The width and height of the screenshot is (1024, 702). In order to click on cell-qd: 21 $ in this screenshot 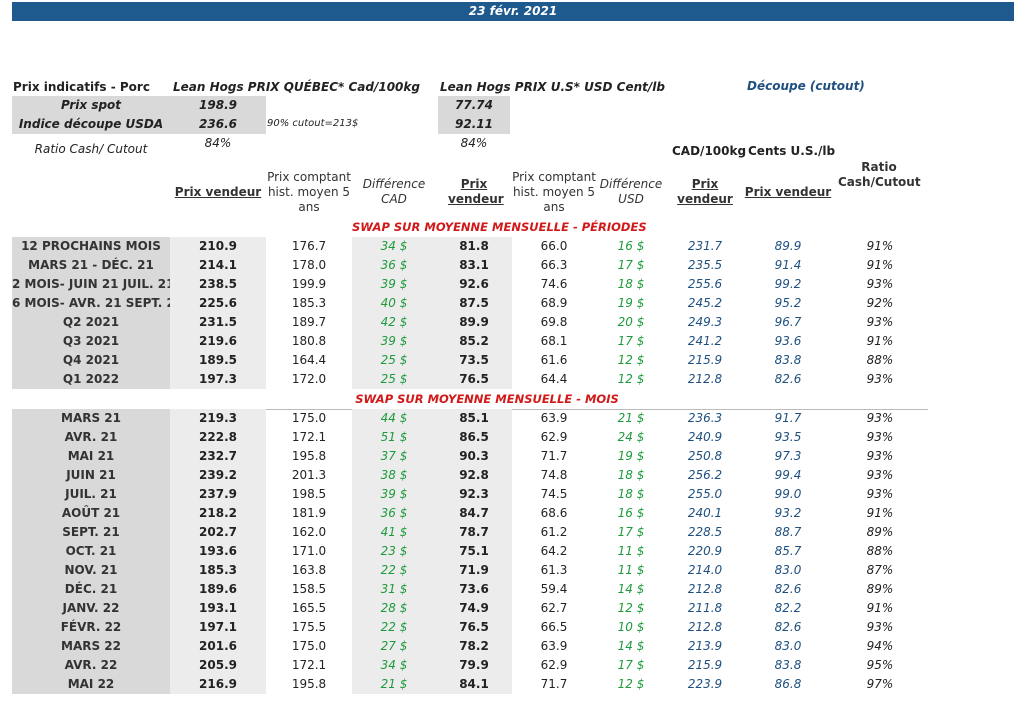, I will do `click(394, 684)`.